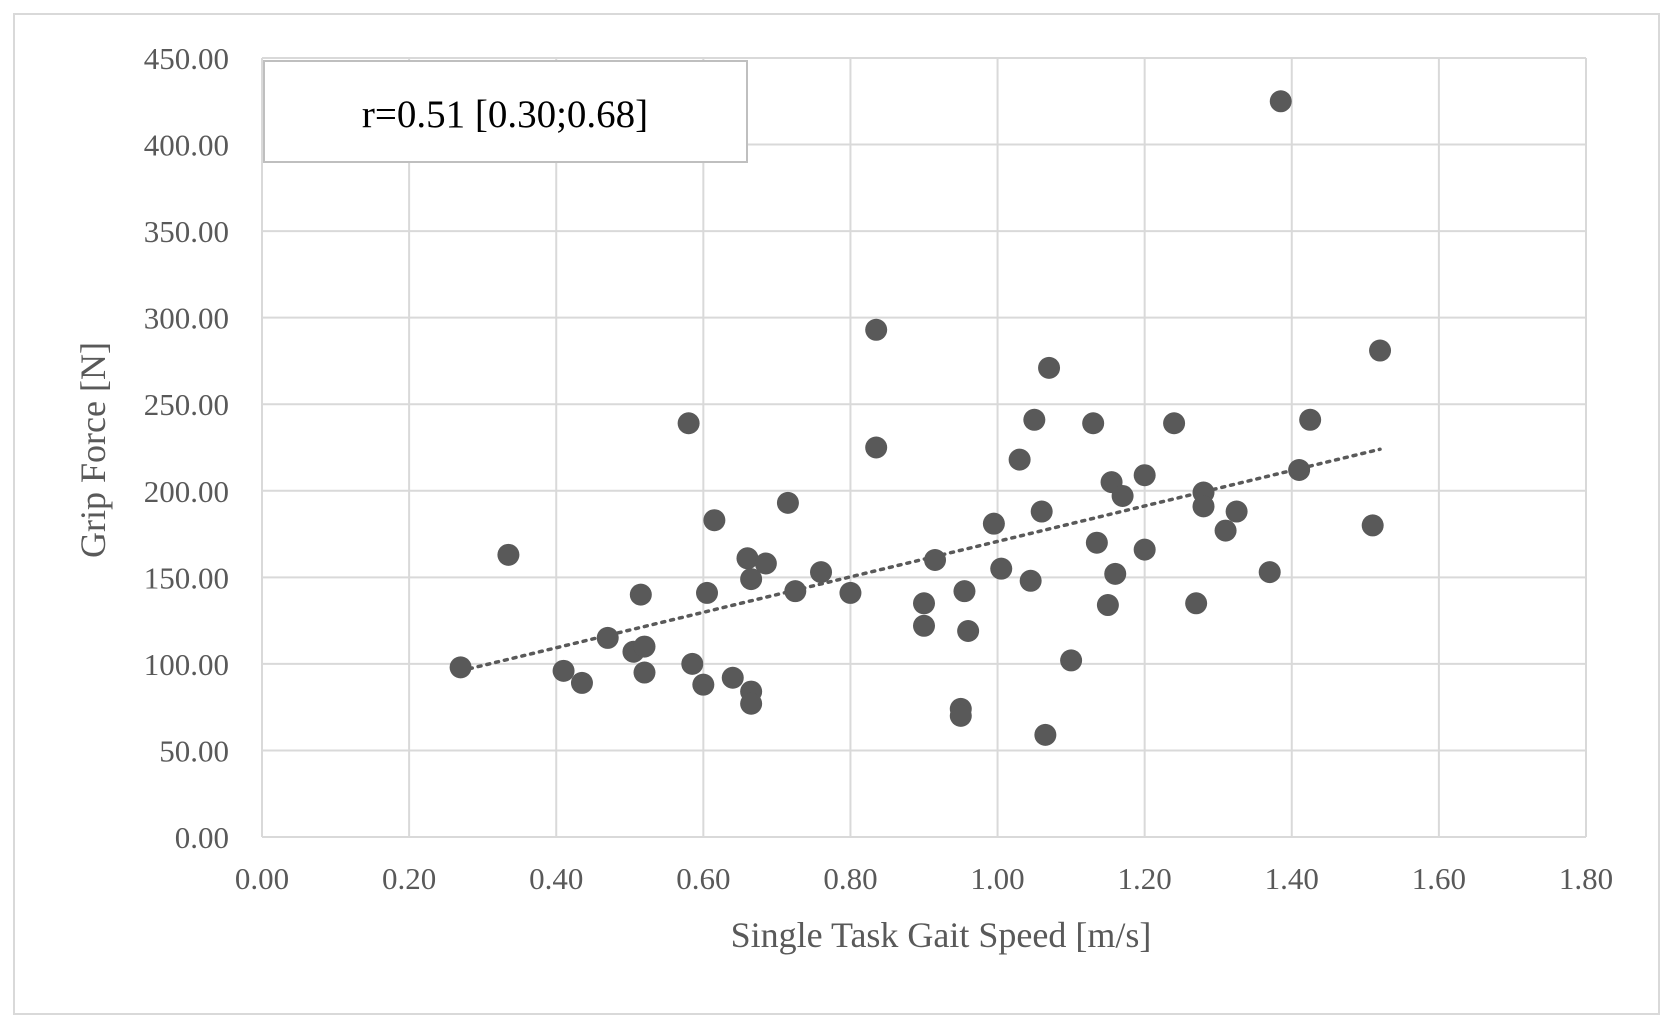 The height and width of the screenshot is (1030, 1673). What do you see at coordinates (941, 935) in the screenshot?
I see `x-axis-title: Single Task Gait Speed [m/s]` at bounding box center [941, 935].